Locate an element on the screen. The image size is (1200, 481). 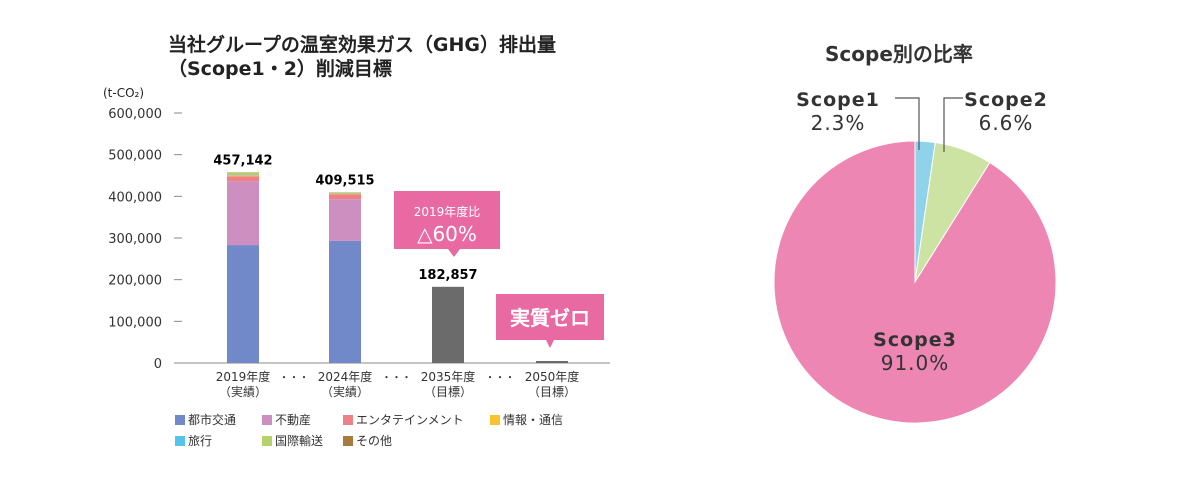
y-tick-label: 400,000 is located at coordinates (135, 197).